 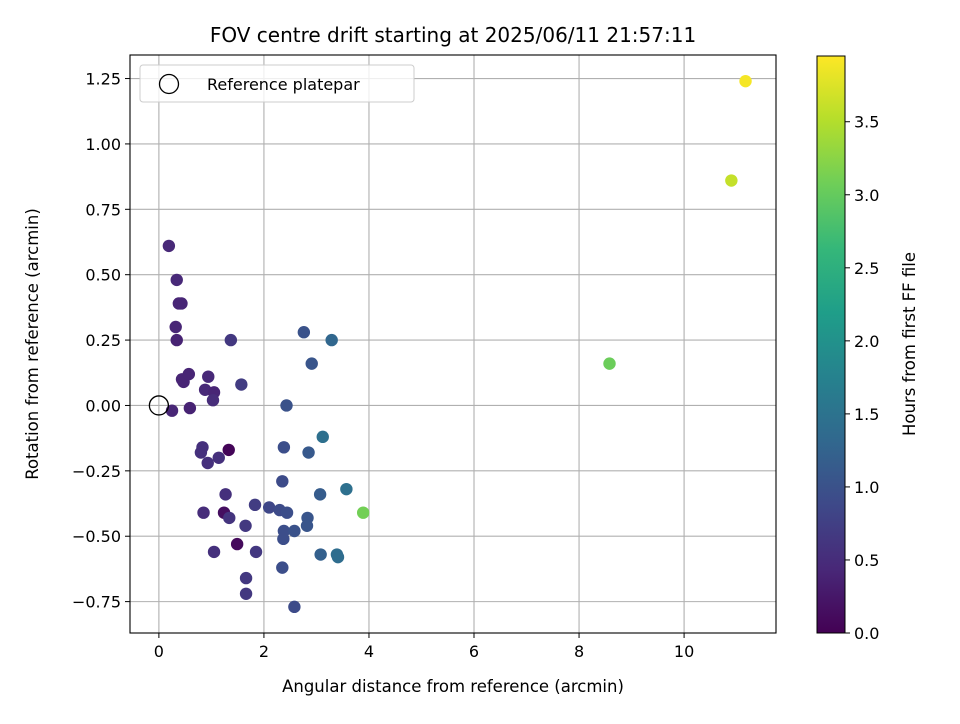 What do you see at coordinates (32, 344) in the screenshot?
I see `y-axis-label: Rotation from reference (arcmin)` at bounding box center [32, 344].